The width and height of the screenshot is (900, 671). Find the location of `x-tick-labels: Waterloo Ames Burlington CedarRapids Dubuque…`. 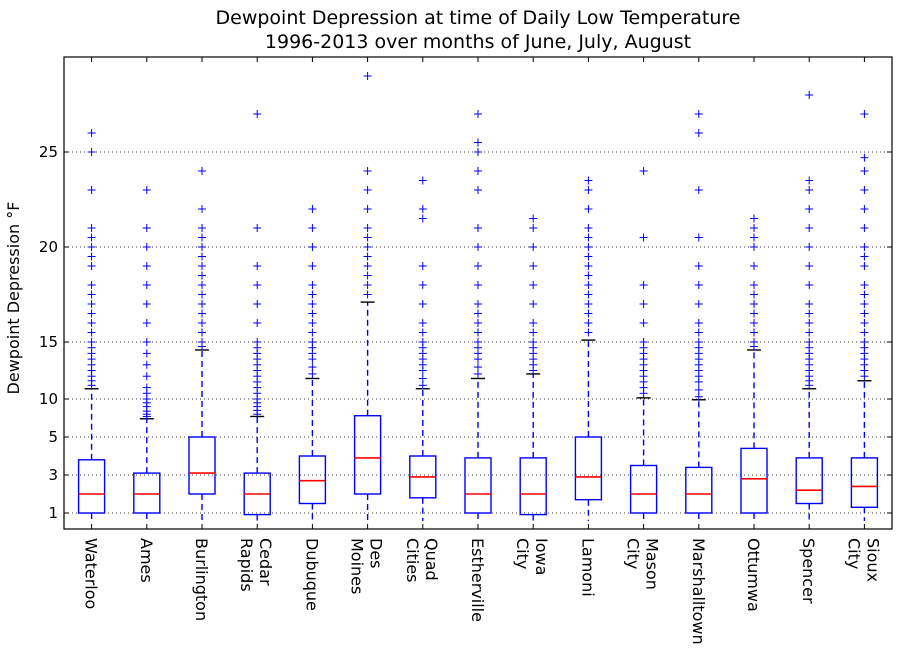

x-tick-labels: Waterloo Ames Burlington CedarRapids Dubuque… is located at coordinates (482, 591).